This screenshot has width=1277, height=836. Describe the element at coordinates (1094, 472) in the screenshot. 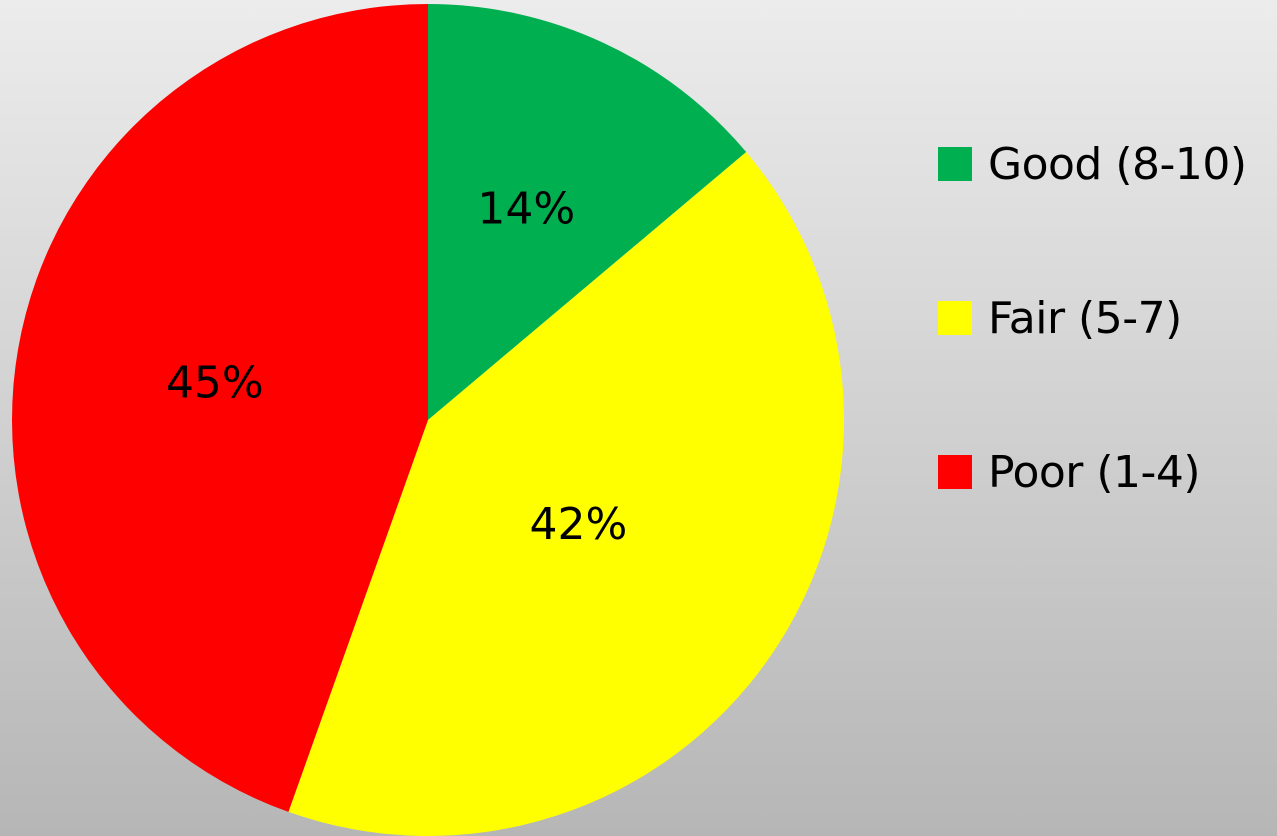

I see `legend-label-poor: Poor (1-4)` at that location.